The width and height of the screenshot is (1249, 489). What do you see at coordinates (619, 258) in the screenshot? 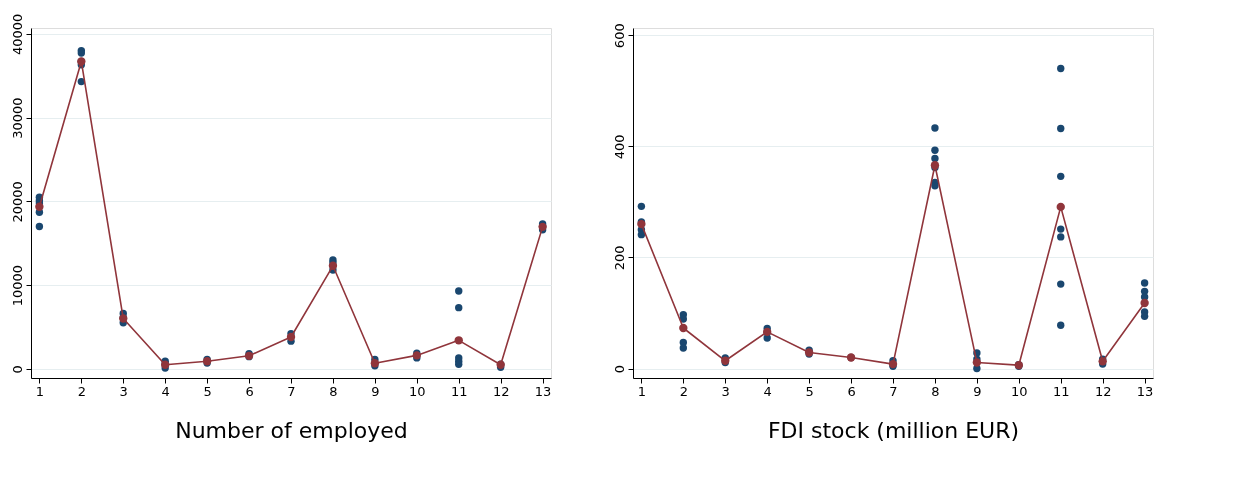
I see `y-tick-label: 200` at bounding box center [619, 258].